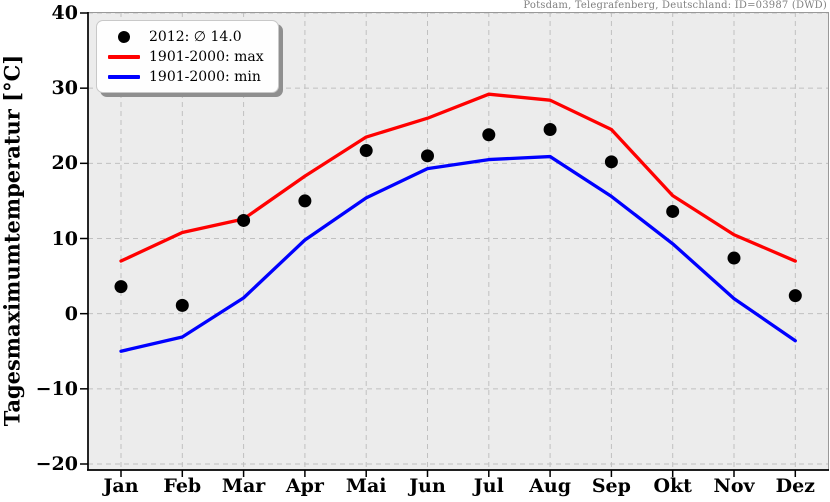  I want to click on legend-item-max: 1901-2000: max, so click(185, 56).